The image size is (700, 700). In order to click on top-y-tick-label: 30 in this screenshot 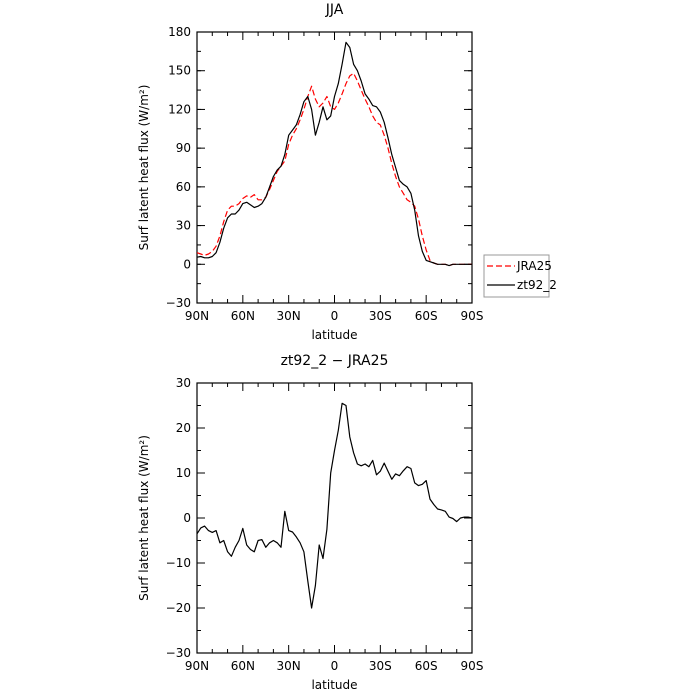, I will do `click(183, 226)`.